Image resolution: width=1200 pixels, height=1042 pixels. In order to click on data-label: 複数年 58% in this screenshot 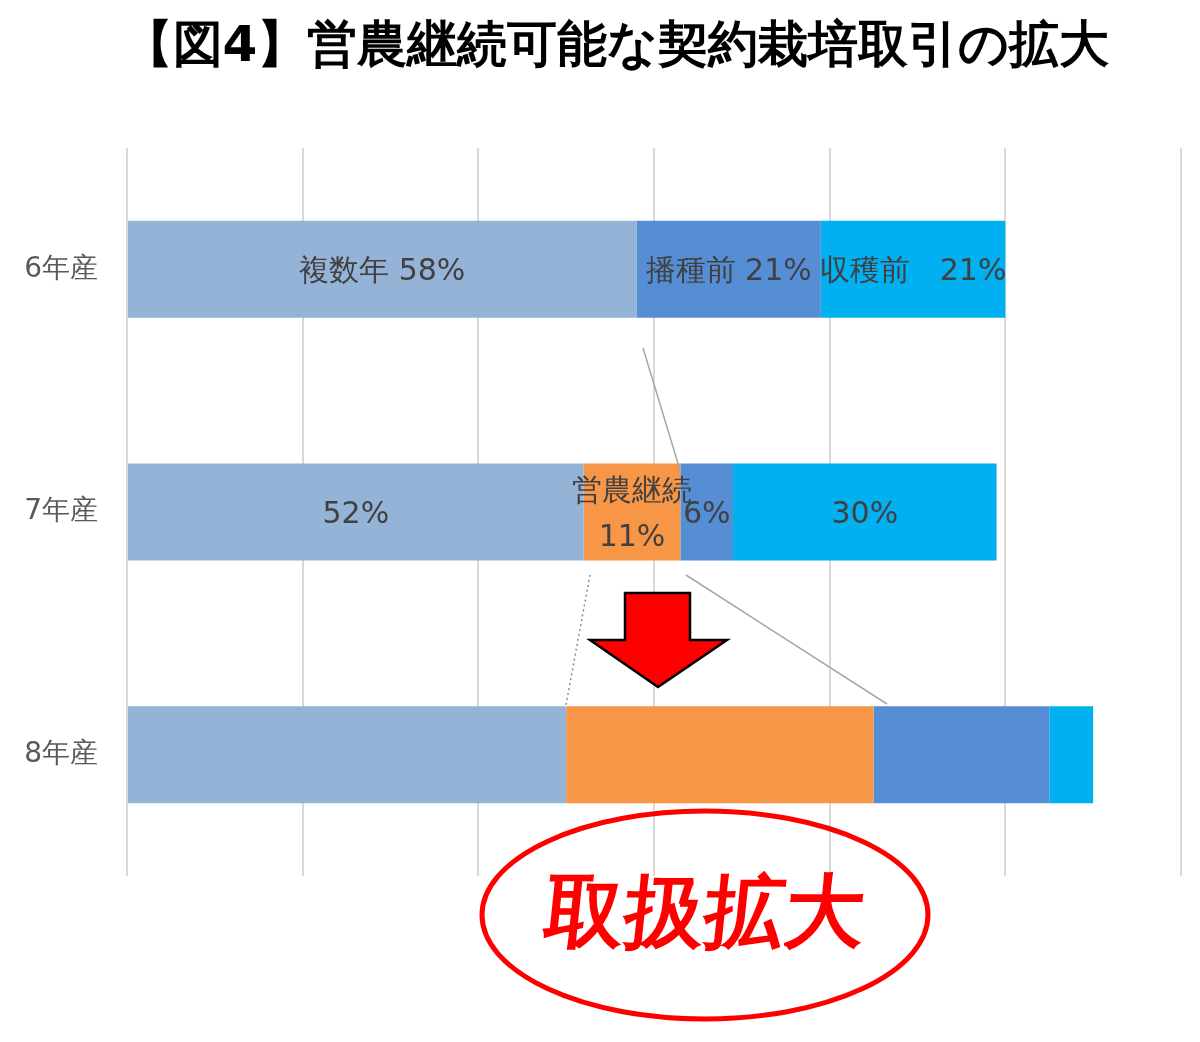, I will do `click(382, 270)`.